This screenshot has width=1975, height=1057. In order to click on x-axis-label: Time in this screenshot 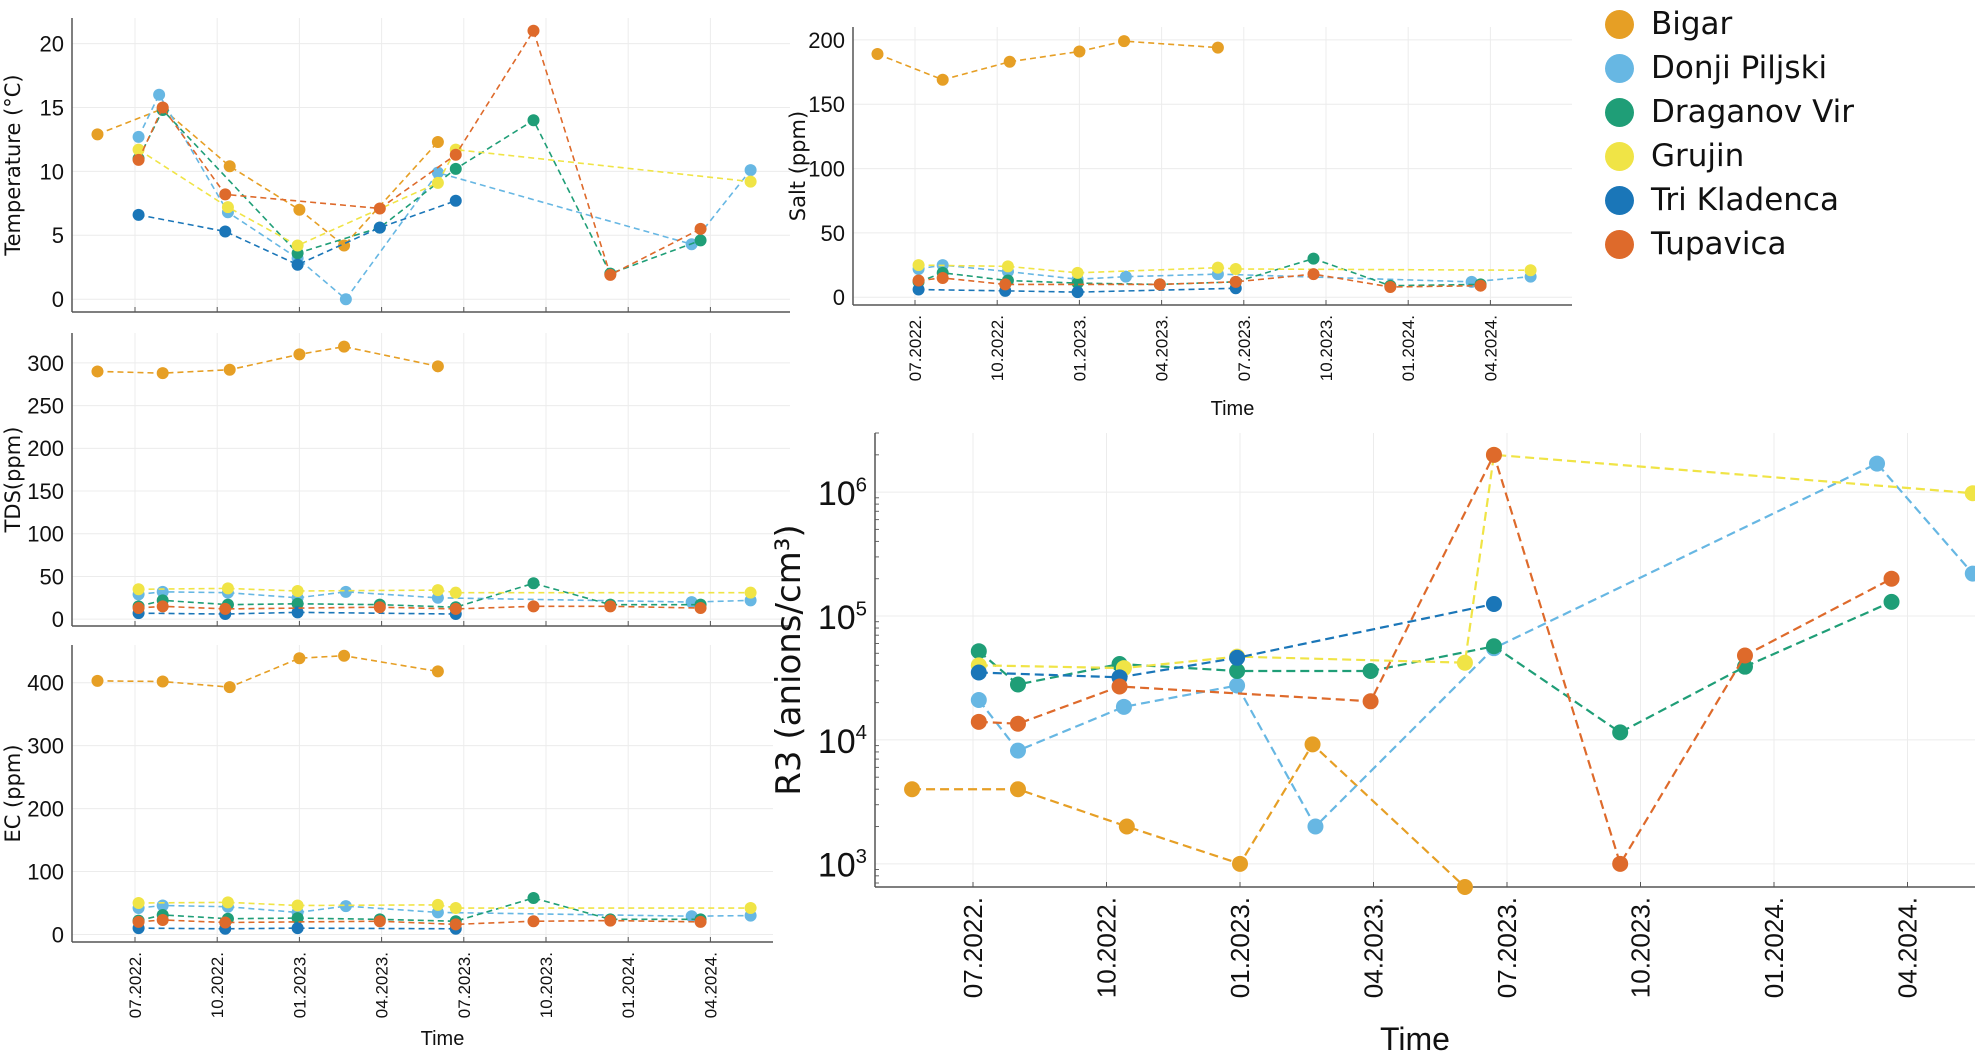, I will do `click(1233, 409)`.